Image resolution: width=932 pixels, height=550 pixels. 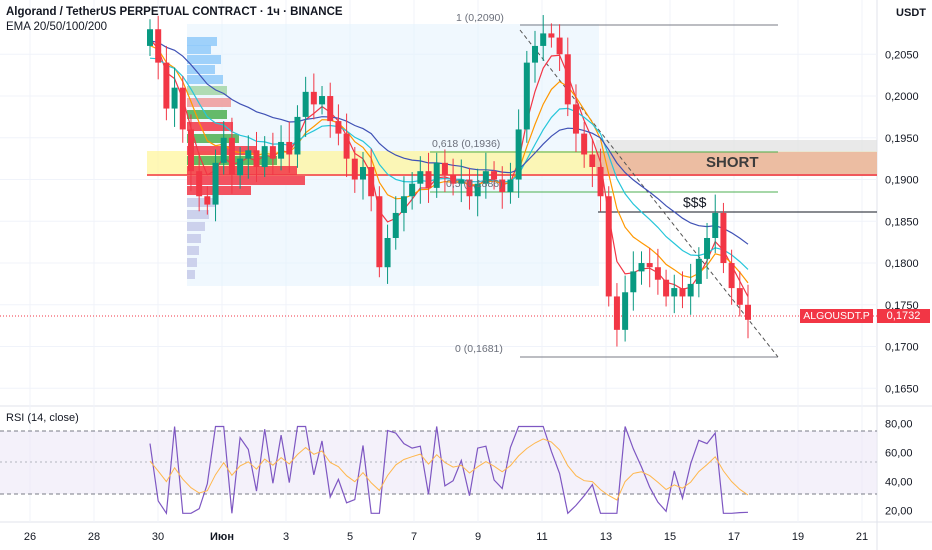 I want to click on rsi-axis: 80,00 60,00 40,00 20,00, so click(x=899, y=468).